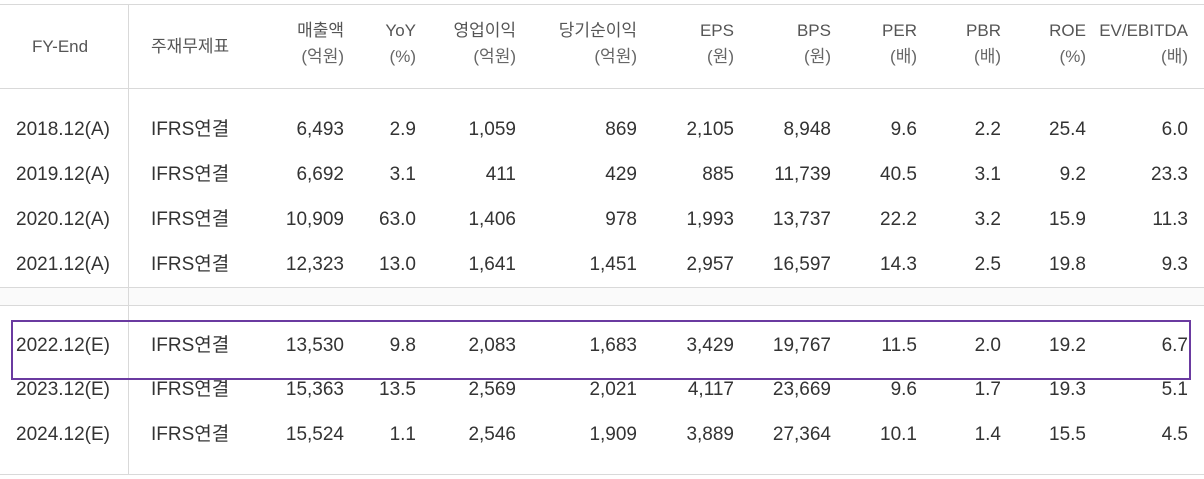 The height and width of the screenshot is (479, 1204). What do you see at coordinates (397, 264) in the screenshot?
I see `cell-yoy: 13.0` at bounding box center [397, 264].